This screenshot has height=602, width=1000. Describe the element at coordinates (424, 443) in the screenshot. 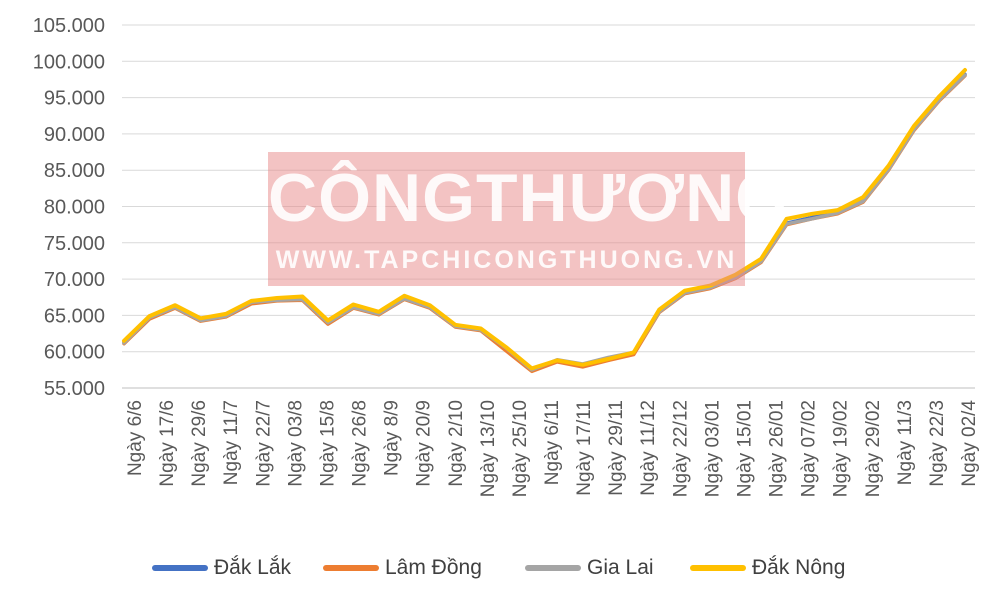

I see `x-tick-label: Ngày 20/9` at that location.